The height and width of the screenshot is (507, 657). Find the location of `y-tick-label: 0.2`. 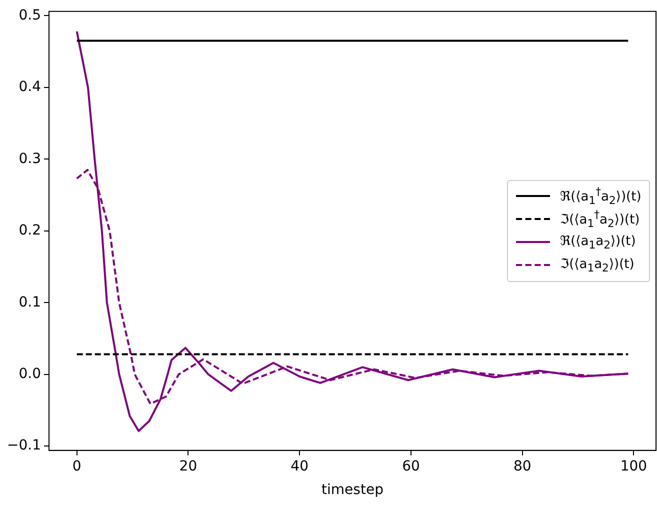

y-tick-label: 0.2 is located at coordinates (29, 230).